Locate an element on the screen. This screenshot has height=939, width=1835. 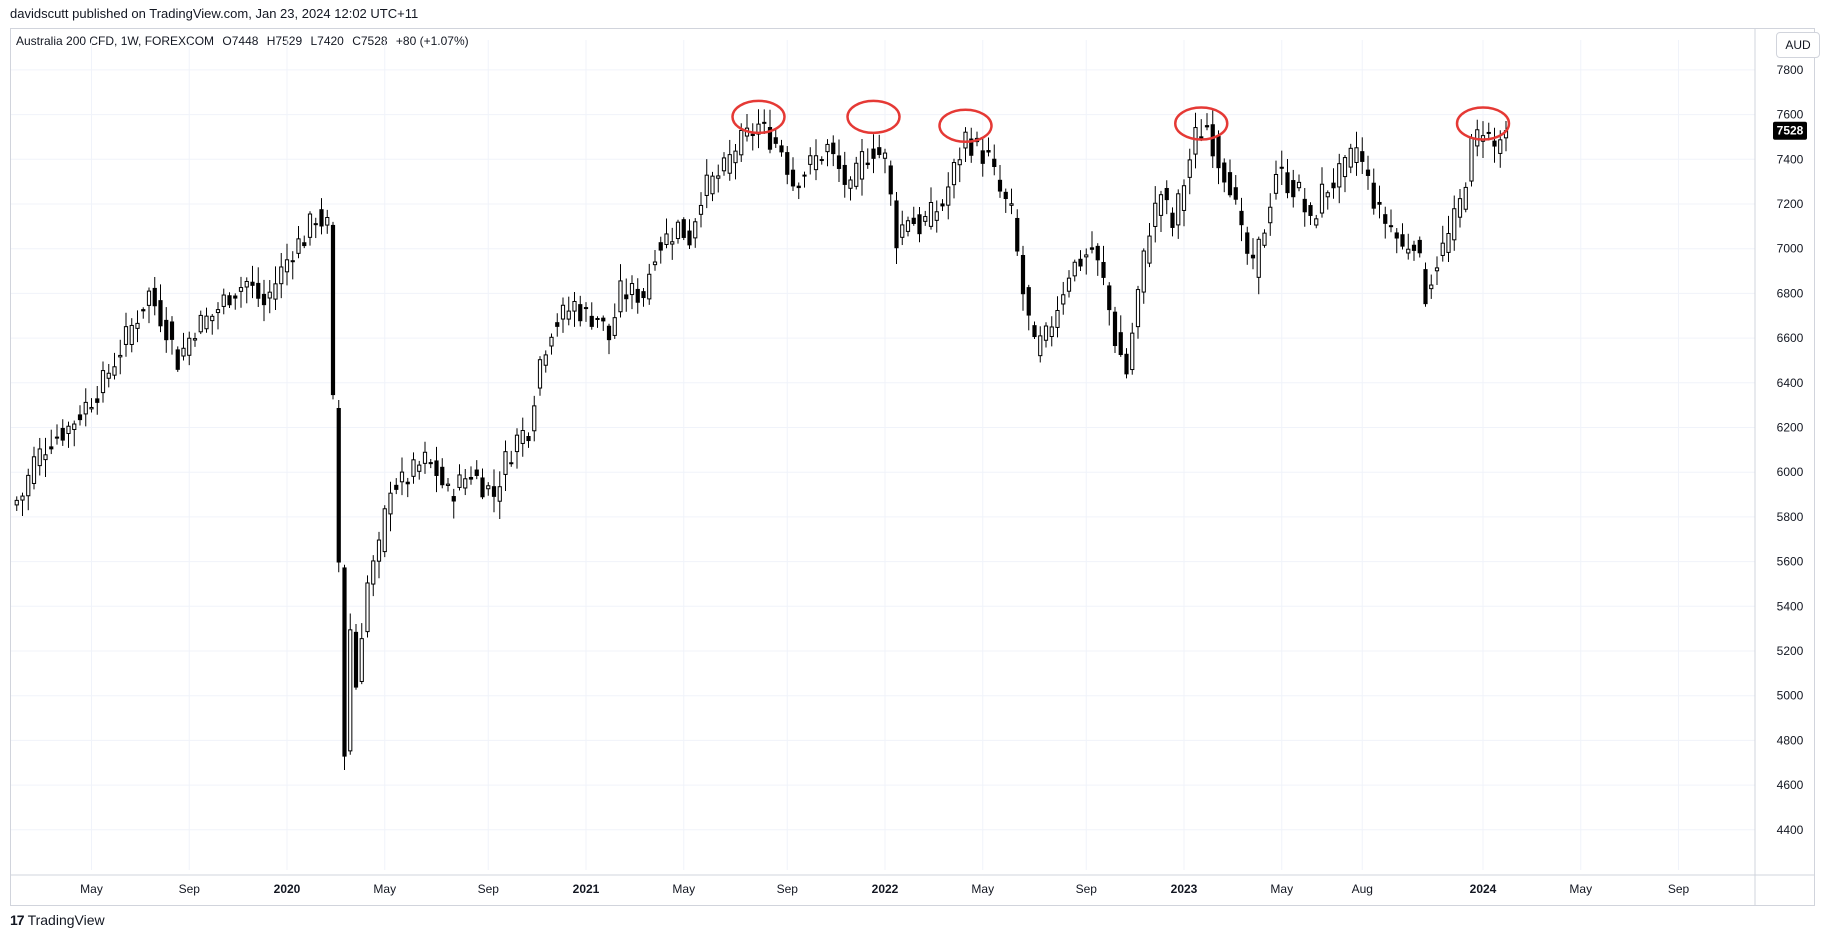
legend-symbol: Australia 200 CFD, 1W, FOREXCOM is located at coordinates (115, 41).